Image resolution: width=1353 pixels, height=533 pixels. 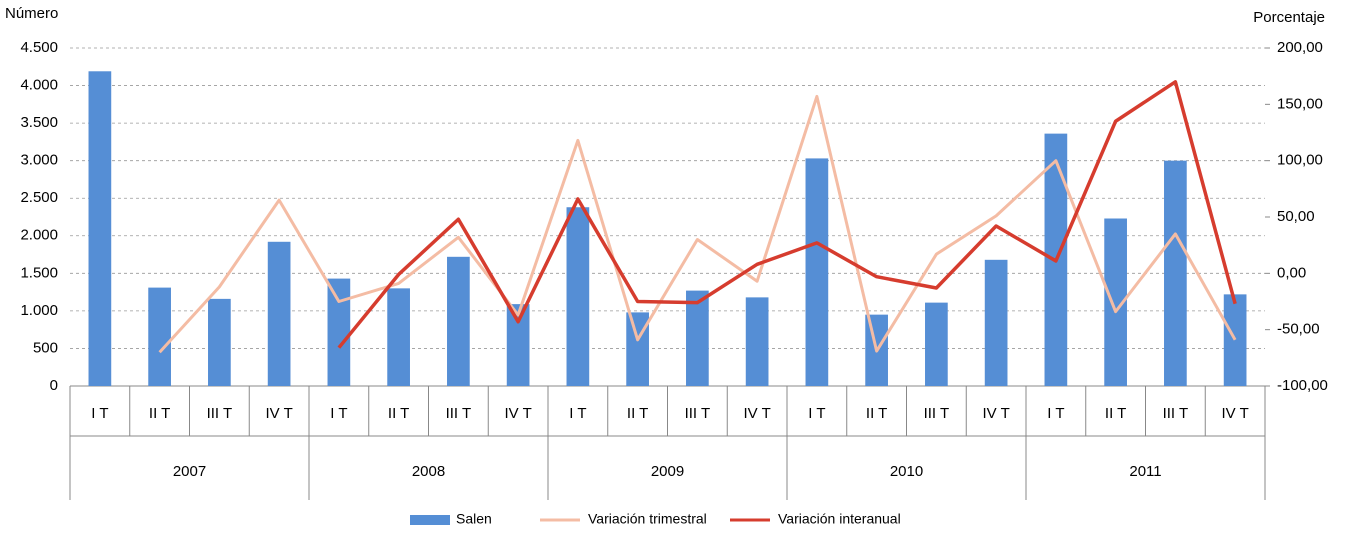 I want to click on y2-tick-label: -50,00, so click(x=1298, y=329).